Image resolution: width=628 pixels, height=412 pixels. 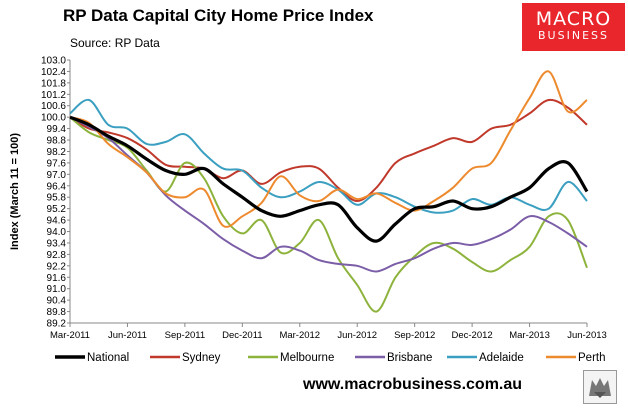 I want to click on y-tick-label: 95.8, so click(x=57, y=198).